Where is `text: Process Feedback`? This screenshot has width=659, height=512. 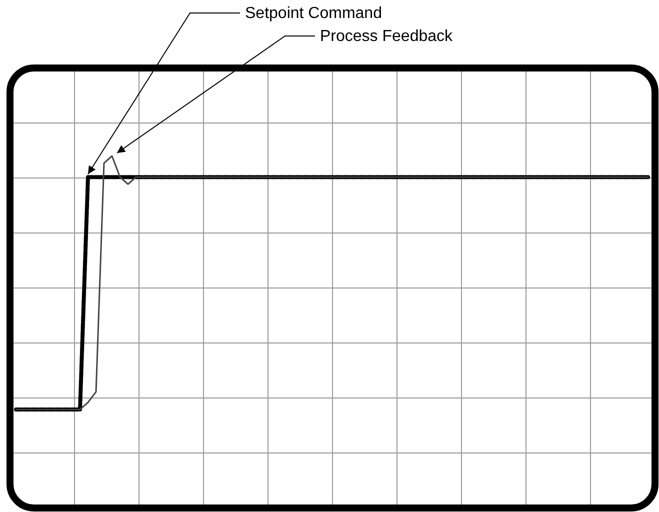
text: Process Feedback is located at coordinates (387, 36).